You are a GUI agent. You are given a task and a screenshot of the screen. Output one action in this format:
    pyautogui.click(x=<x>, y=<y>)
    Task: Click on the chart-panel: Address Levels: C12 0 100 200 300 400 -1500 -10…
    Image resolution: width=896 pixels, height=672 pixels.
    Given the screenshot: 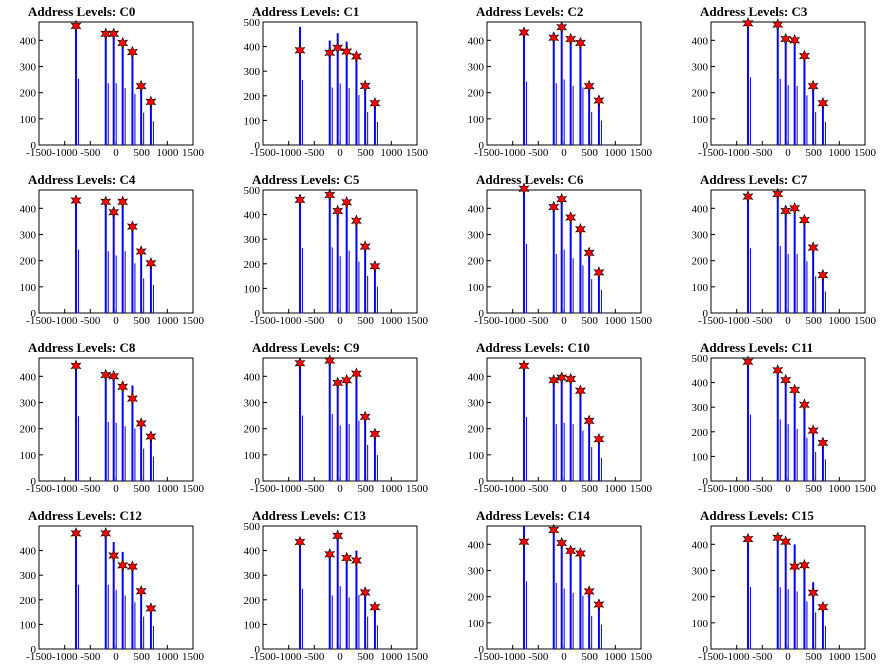 What is the action you would take?
    pyautogui.click(x=112, y=588)
    